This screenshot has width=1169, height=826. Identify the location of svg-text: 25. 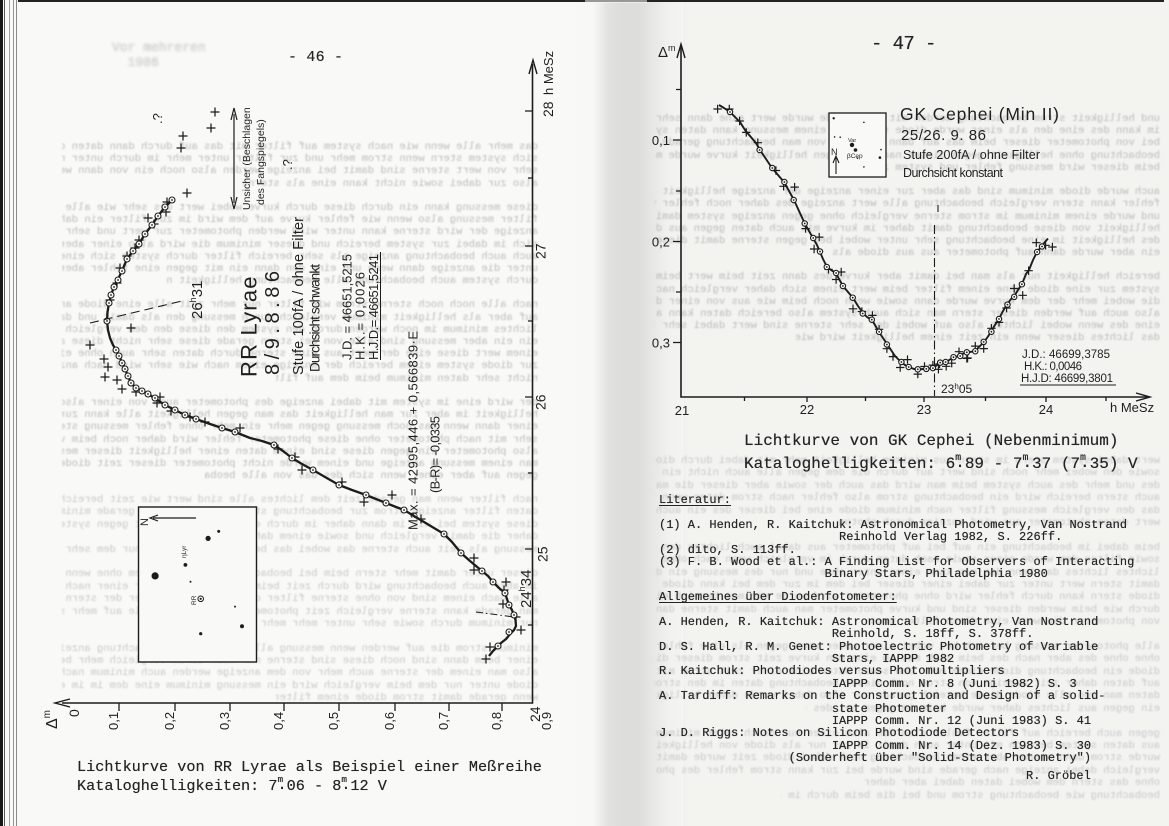
(543, 554).